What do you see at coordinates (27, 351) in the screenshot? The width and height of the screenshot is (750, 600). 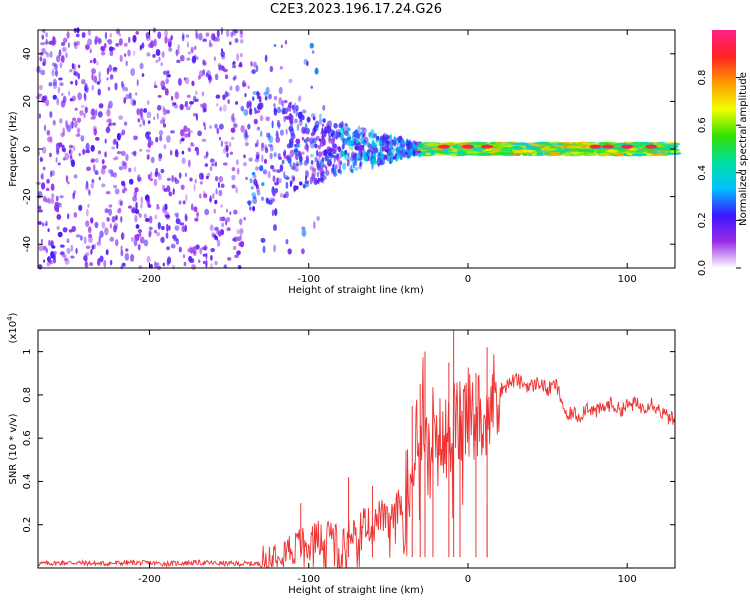 I see `y-tick-label: 1` at bounding box center [27, 351].